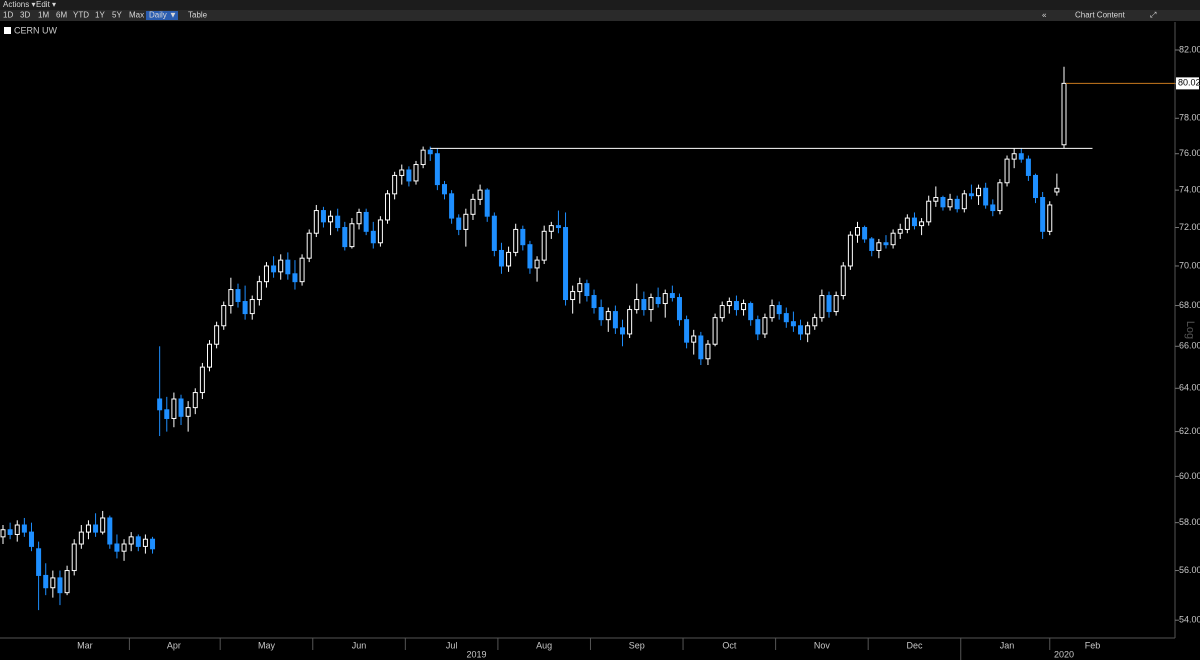 This screenshot has width=1200, height=660. What do you see at coordinates (1189, 346) in the screenshot?
I see `y-tick-label: 66.00` at bounding box center [1189, 346].